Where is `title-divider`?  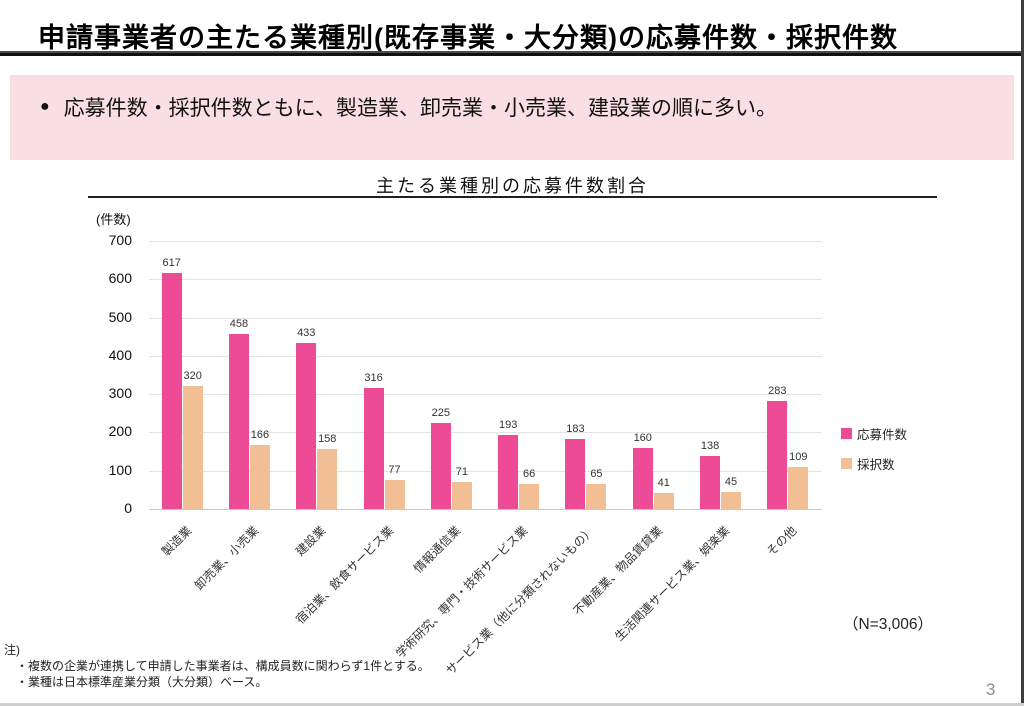 title-divider is located at coordinates (511, 53).